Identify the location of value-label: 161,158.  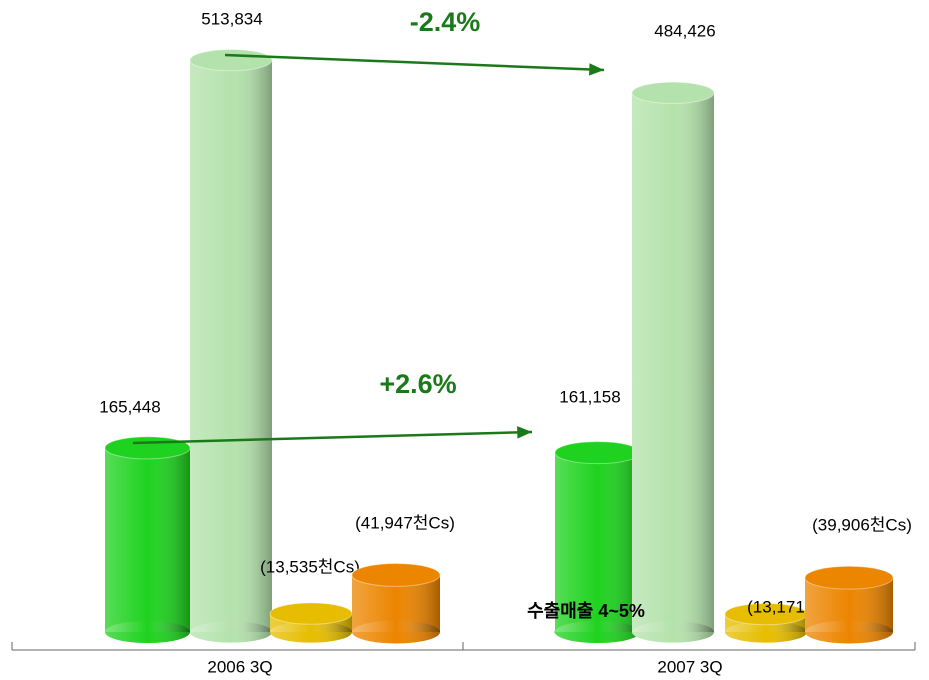
(589, 396).